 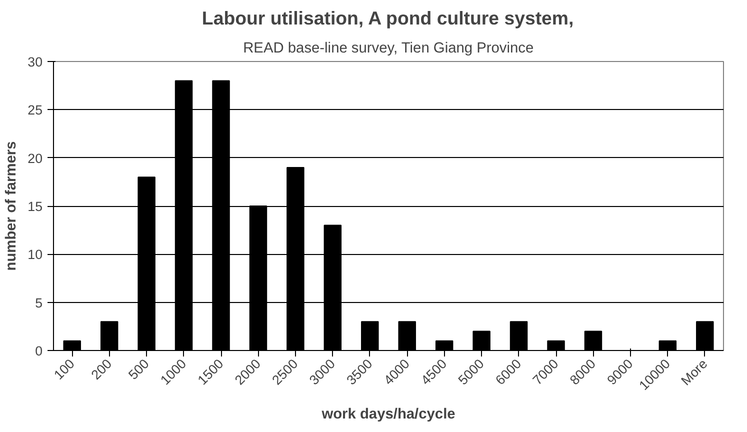 What do you see at coordinates (35, 110) in the screenshot?
I see `y-tick-label: 25` at bounding box center [35, 110].